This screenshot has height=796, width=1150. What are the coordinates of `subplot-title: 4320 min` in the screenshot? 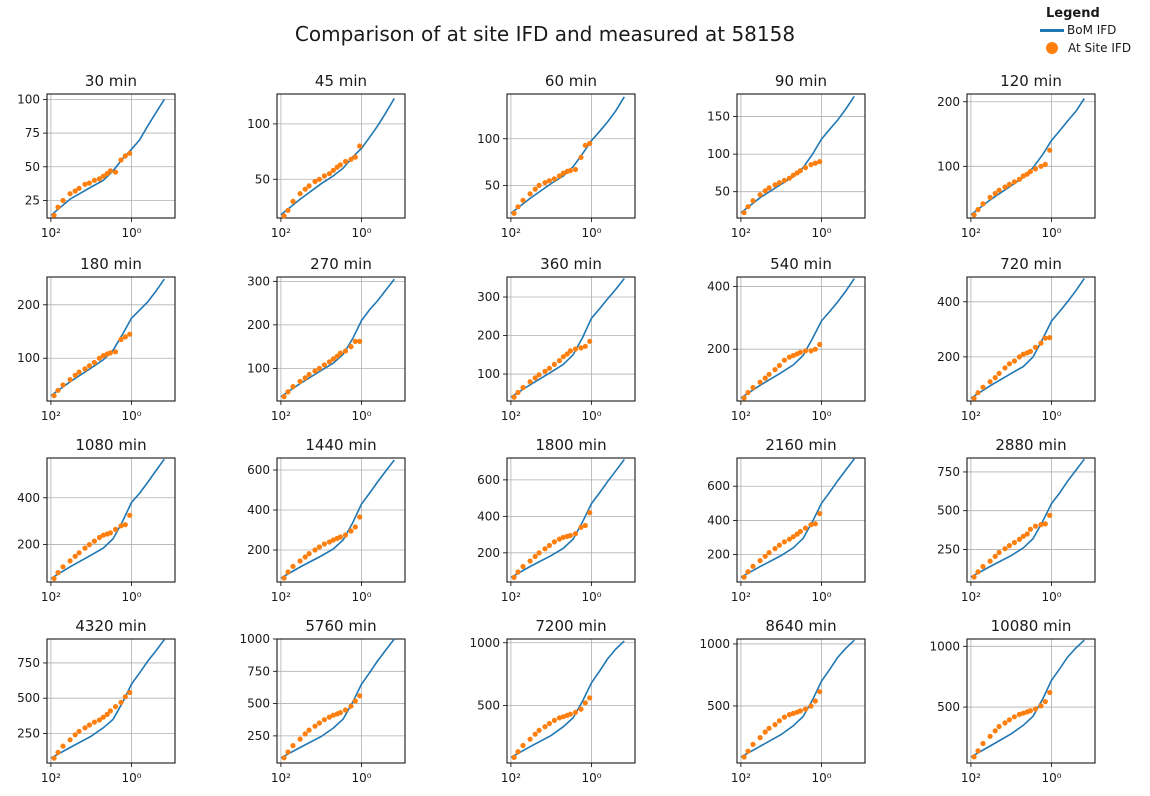 It's located at (110, 626).